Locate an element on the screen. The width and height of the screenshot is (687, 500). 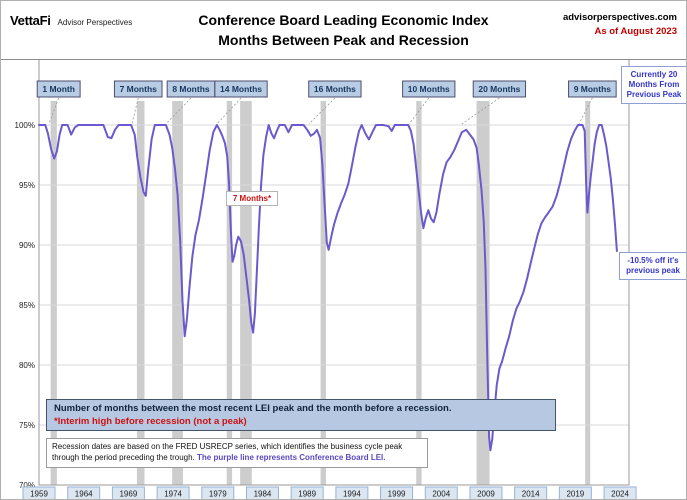
x-axis-tick-label: 2004 is located at coordinates (441, 494).